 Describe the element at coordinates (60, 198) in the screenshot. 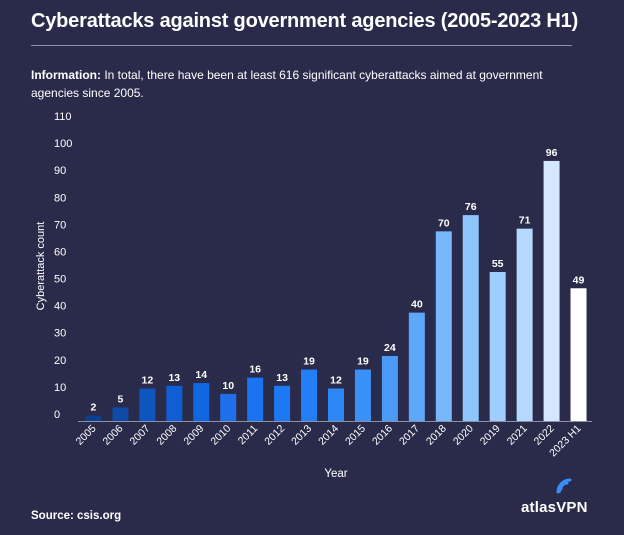

I see `y-tick-label: 80` at that location.